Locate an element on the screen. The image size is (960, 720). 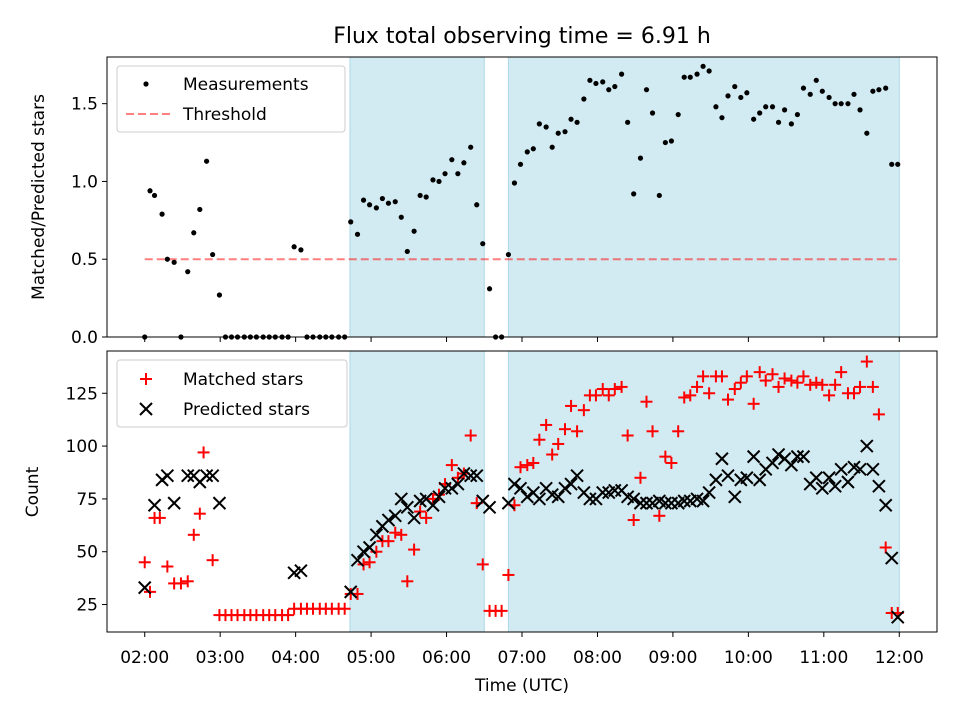
y-tick-label: 125 is located at coordinates (82, 394).